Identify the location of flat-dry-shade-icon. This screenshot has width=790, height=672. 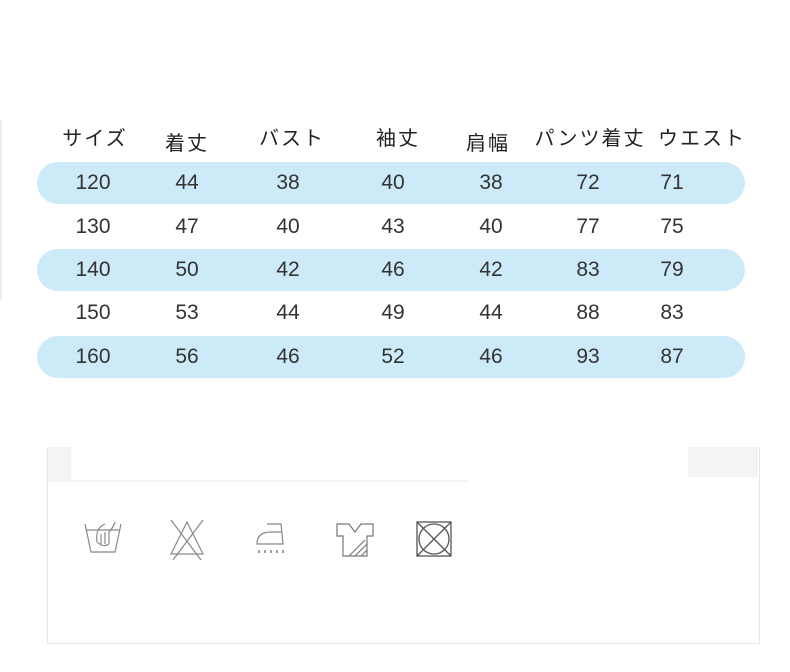
(355, 540).